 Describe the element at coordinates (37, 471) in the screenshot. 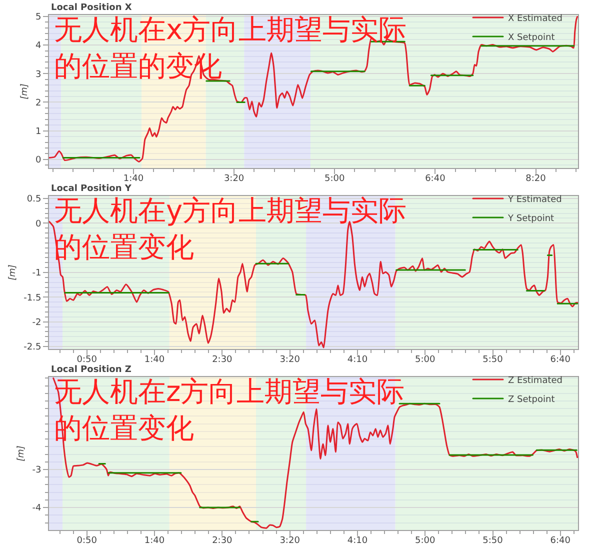

I see `y-tick-label: -3` at that location.